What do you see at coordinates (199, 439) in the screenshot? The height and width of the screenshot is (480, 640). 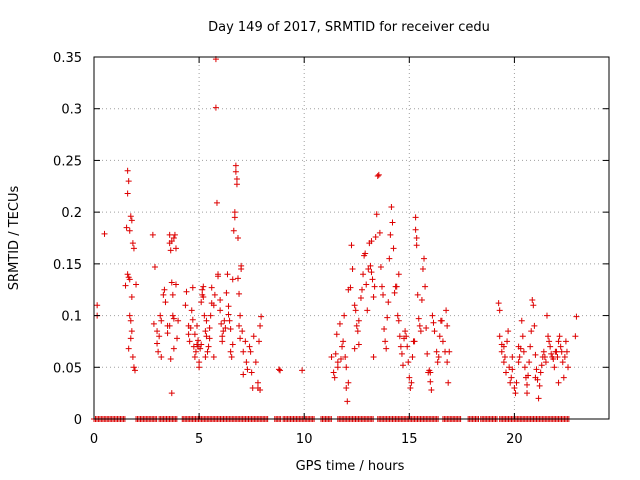 I see `x-tick-label: 5` at bounding box center [199, 439].